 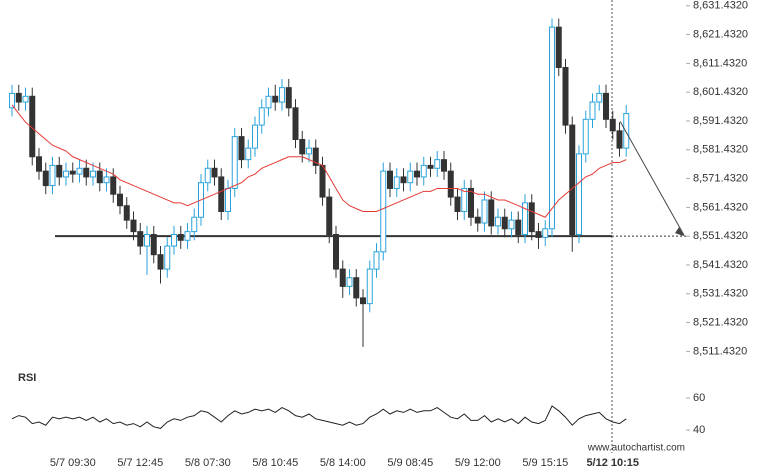 What do you see at coordinates (679, 232) in the screenshot?
I see `forecast-arrowhead` at bounding box center [679, 232].